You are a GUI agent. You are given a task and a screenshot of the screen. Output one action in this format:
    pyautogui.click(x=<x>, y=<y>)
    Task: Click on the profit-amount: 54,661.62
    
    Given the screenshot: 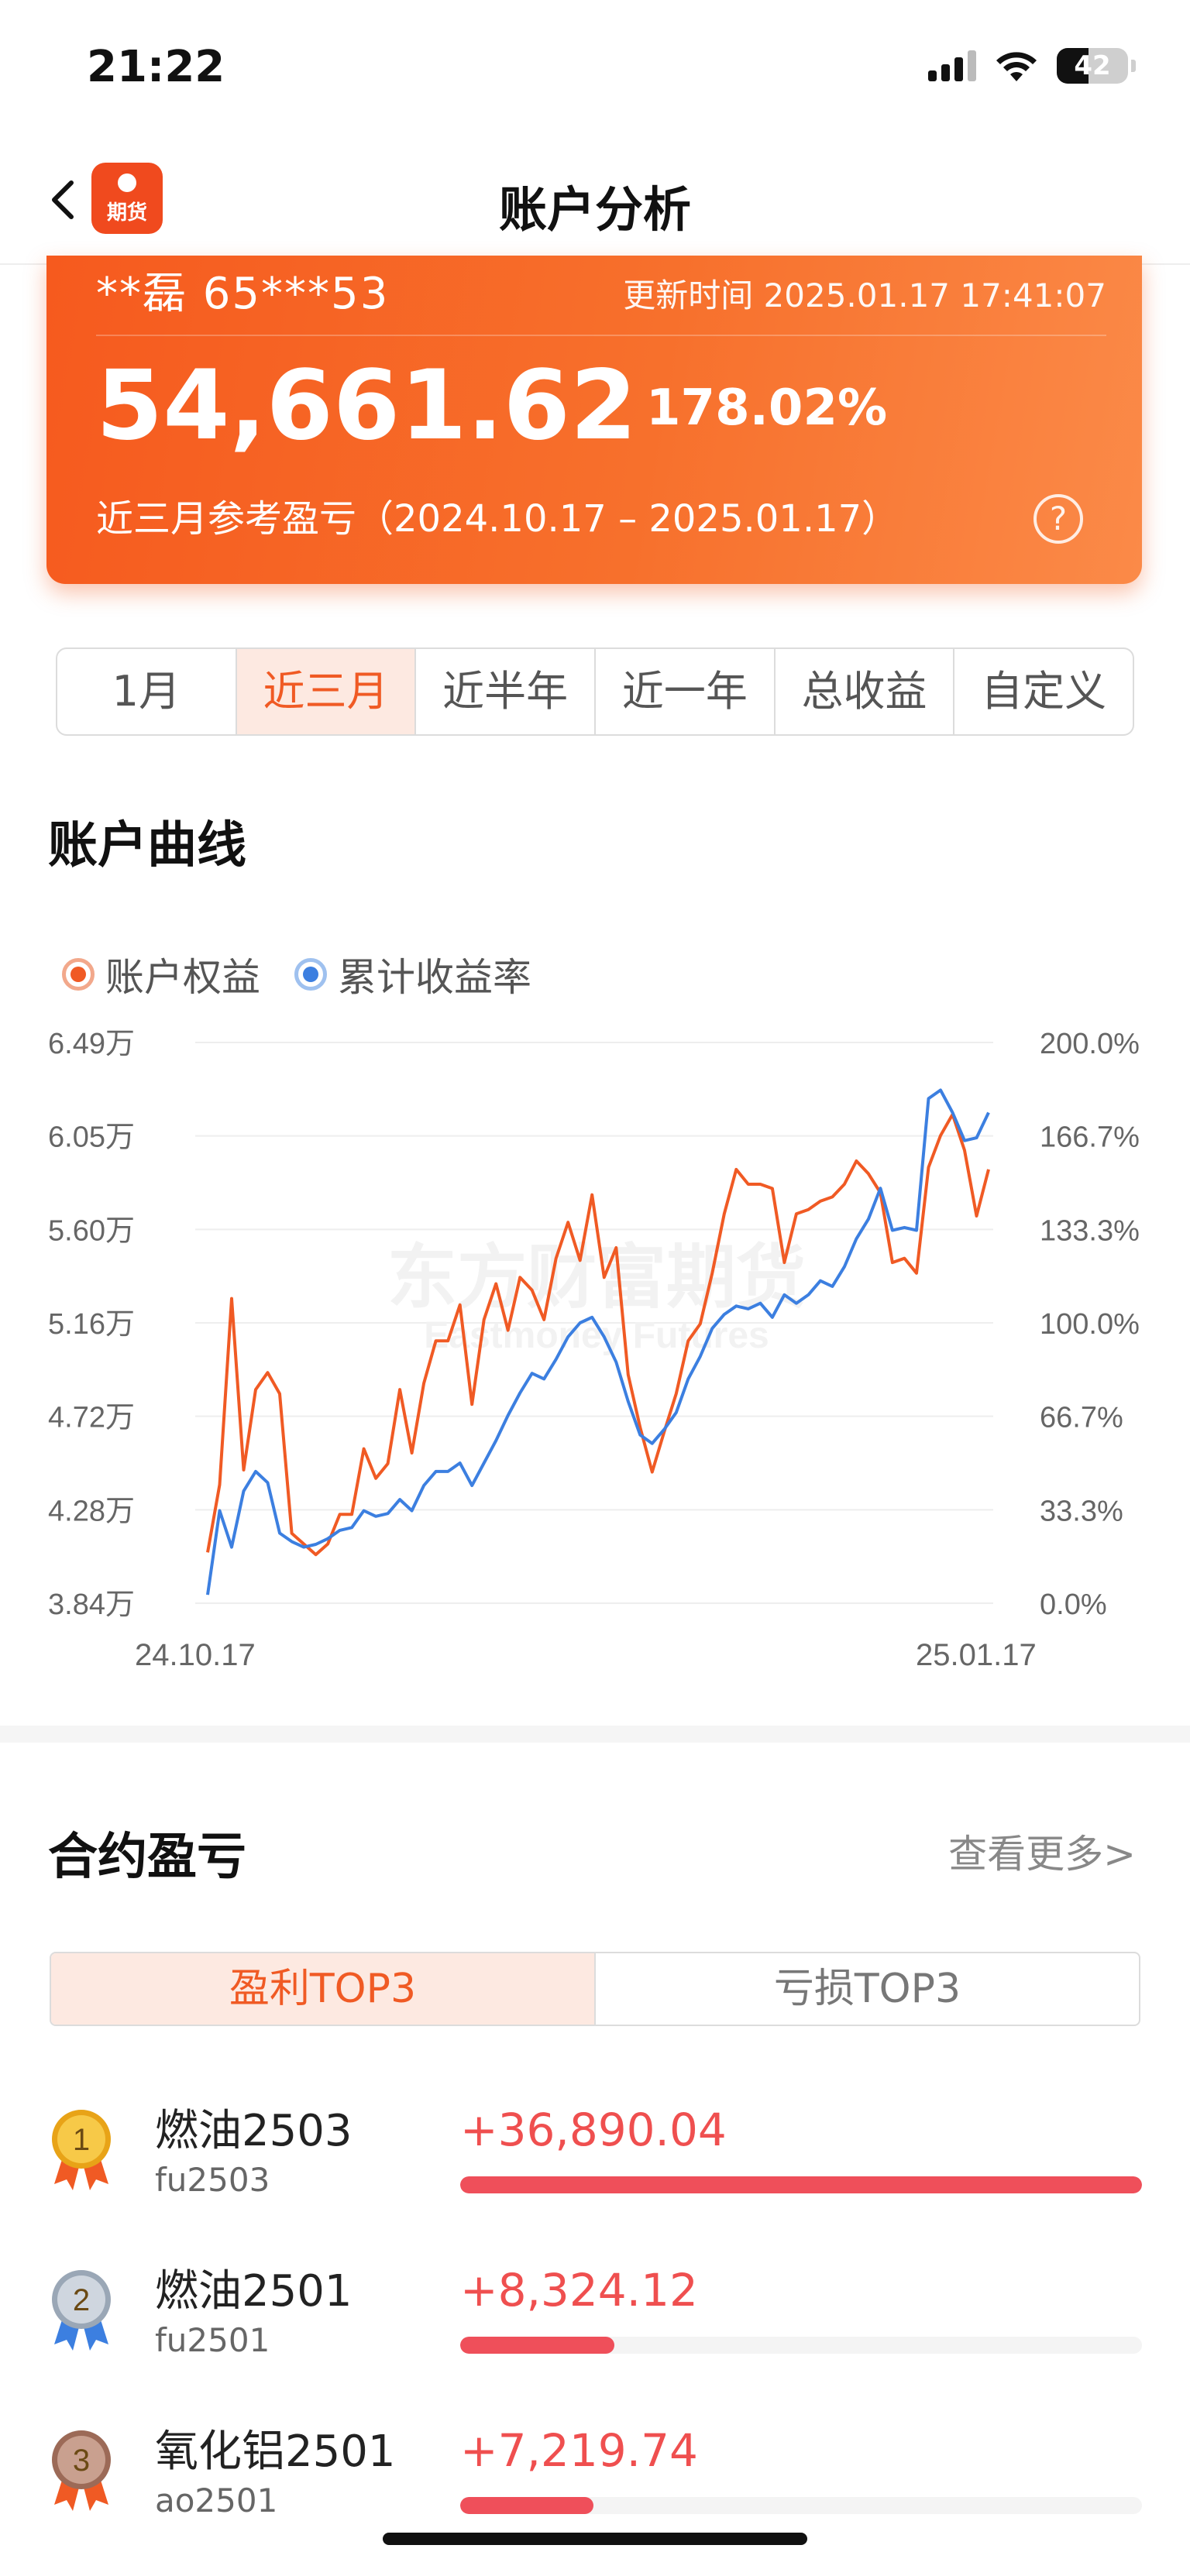 What is the action you would take?
    pyautogui.click(x=367, y=406)
    